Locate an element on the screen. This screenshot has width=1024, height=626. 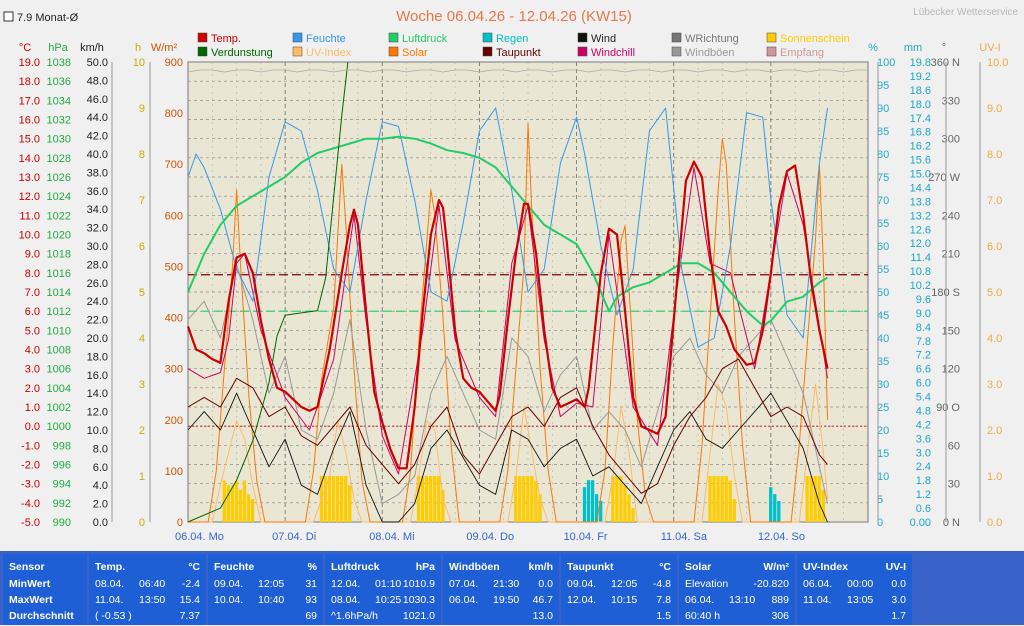
tick-temp: 11.0 is located at coordinates (29, 216).